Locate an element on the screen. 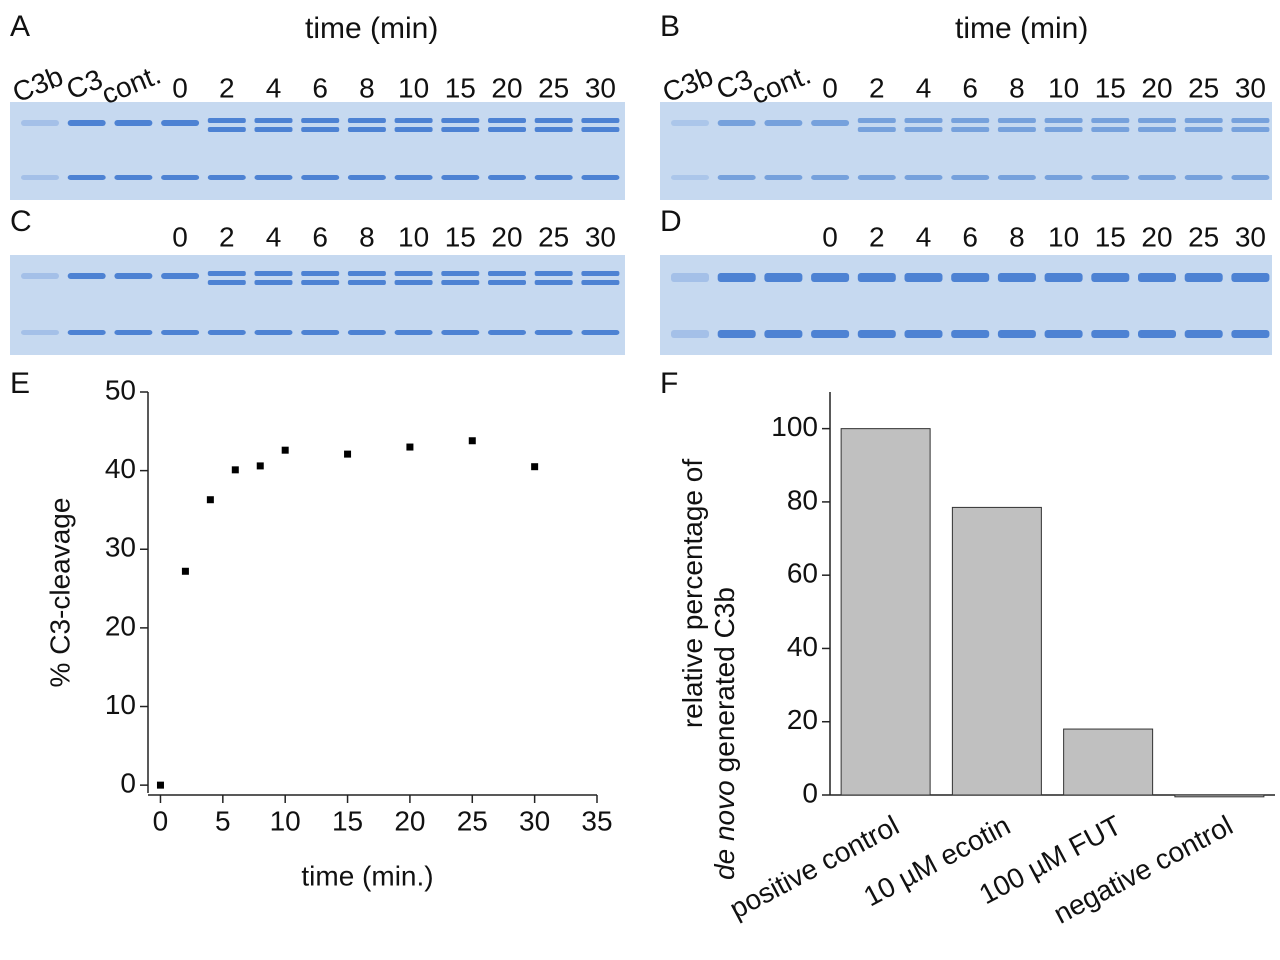 The width and height of the screenshot is (1280, 960). panel-letter: D is located at coordinates (671, 221).